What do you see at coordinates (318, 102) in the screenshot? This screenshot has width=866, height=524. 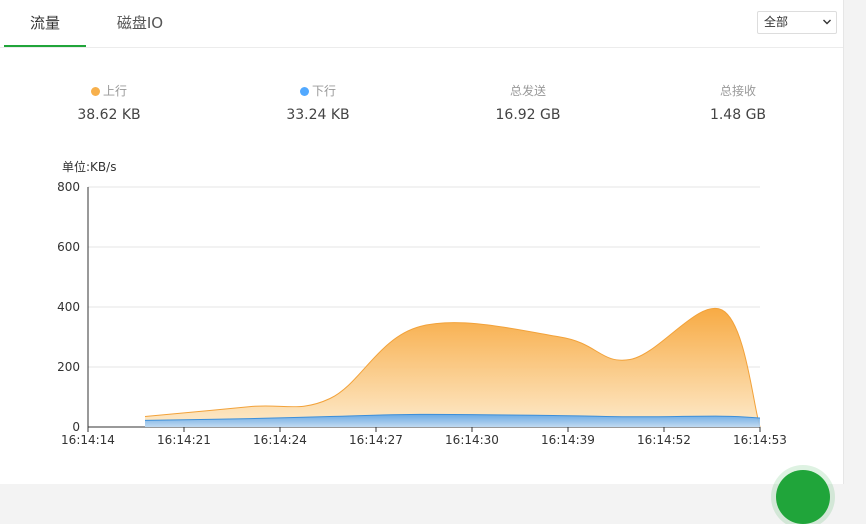 I see `stat-download: 下行 33.24 KB` at bounding box center [318, 102].